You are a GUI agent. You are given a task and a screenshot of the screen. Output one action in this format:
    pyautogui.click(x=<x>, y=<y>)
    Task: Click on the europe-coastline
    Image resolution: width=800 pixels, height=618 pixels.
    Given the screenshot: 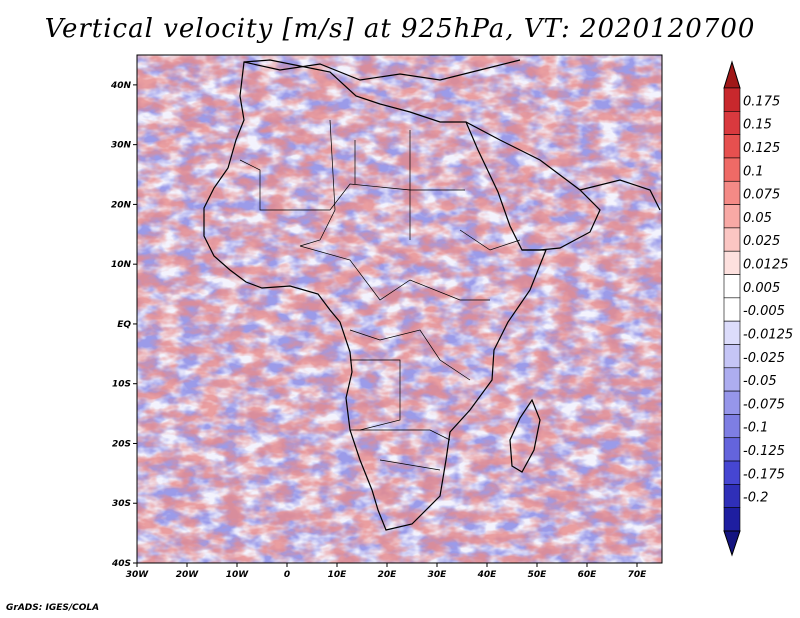 What is the action you would take?
    pyautogui.click(x=382, y=70)
    